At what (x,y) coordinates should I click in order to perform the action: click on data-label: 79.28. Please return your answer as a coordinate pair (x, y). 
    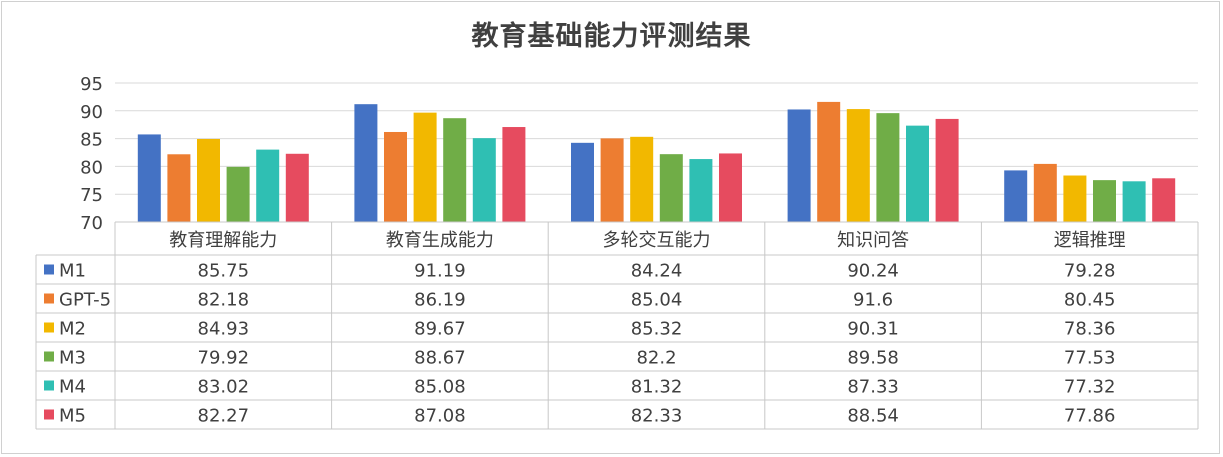
    Looking at the image, I should click on (1090, 271).